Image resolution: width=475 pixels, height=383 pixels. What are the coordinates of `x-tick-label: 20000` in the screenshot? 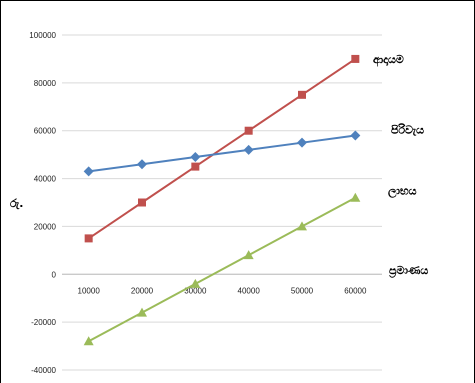 It's located at (142, 290).